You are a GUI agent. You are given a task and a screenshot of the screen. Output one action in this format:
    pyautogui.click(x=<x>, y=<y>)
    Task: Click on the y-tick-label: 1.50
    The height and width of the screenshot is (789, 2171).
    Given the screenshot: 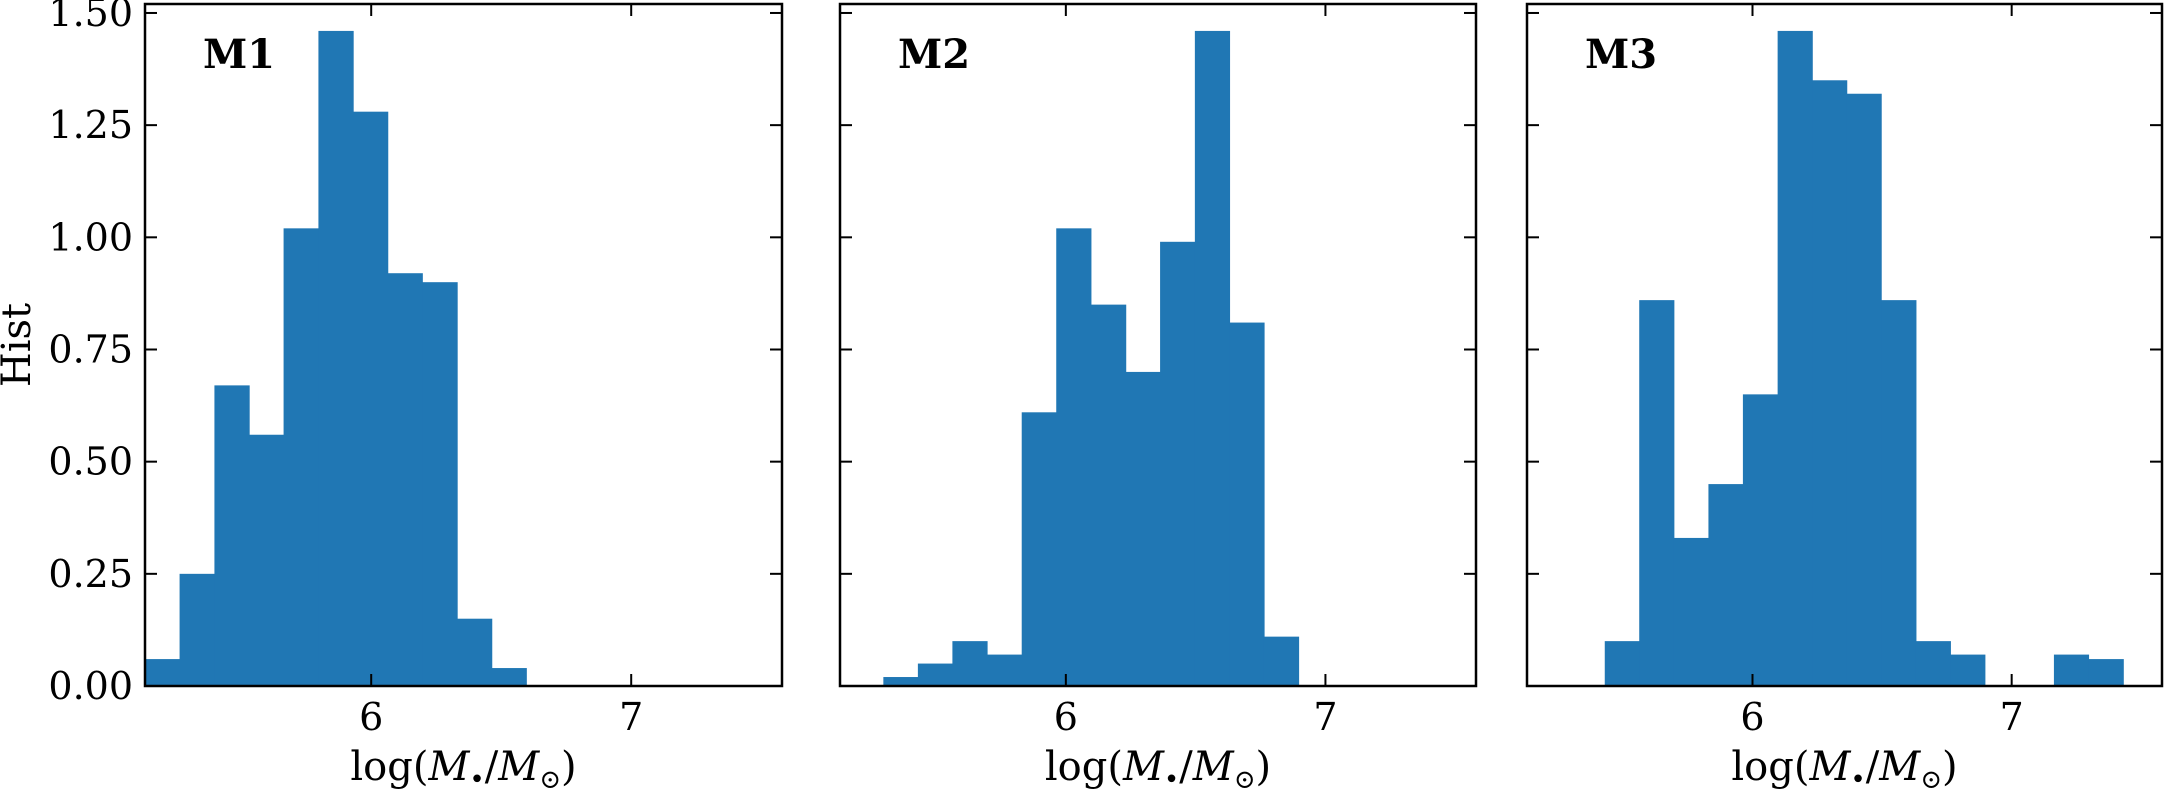 What is the action you would take?
    pyautogui.click(x=90, y=17)
    